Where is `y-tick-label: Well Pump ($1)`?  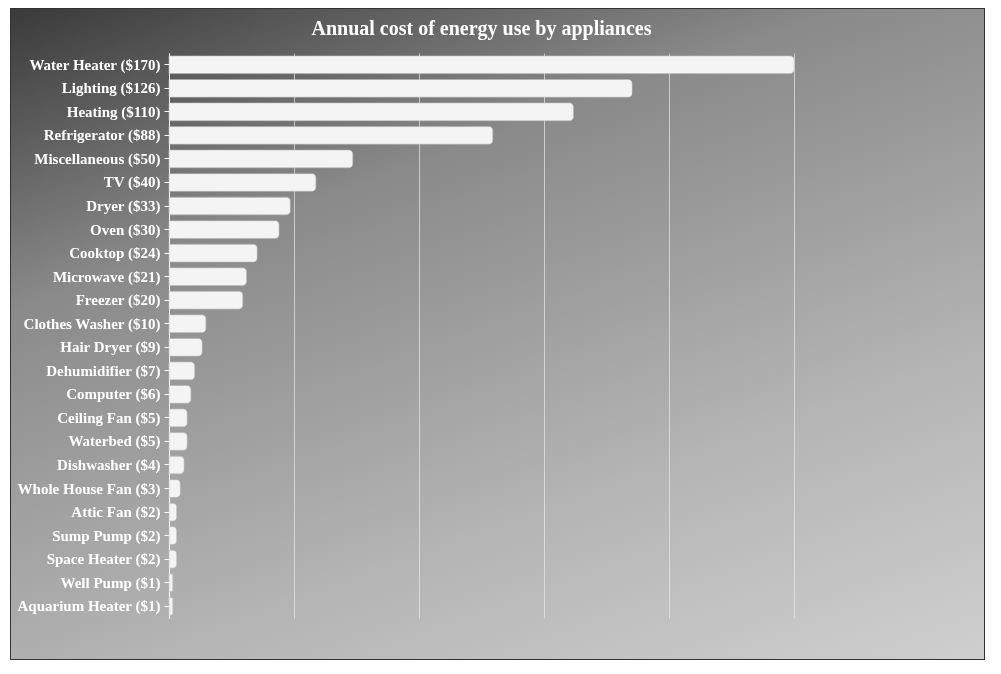
y-tick-label: Well Pump ($1) is located at coordinates (110, 583).